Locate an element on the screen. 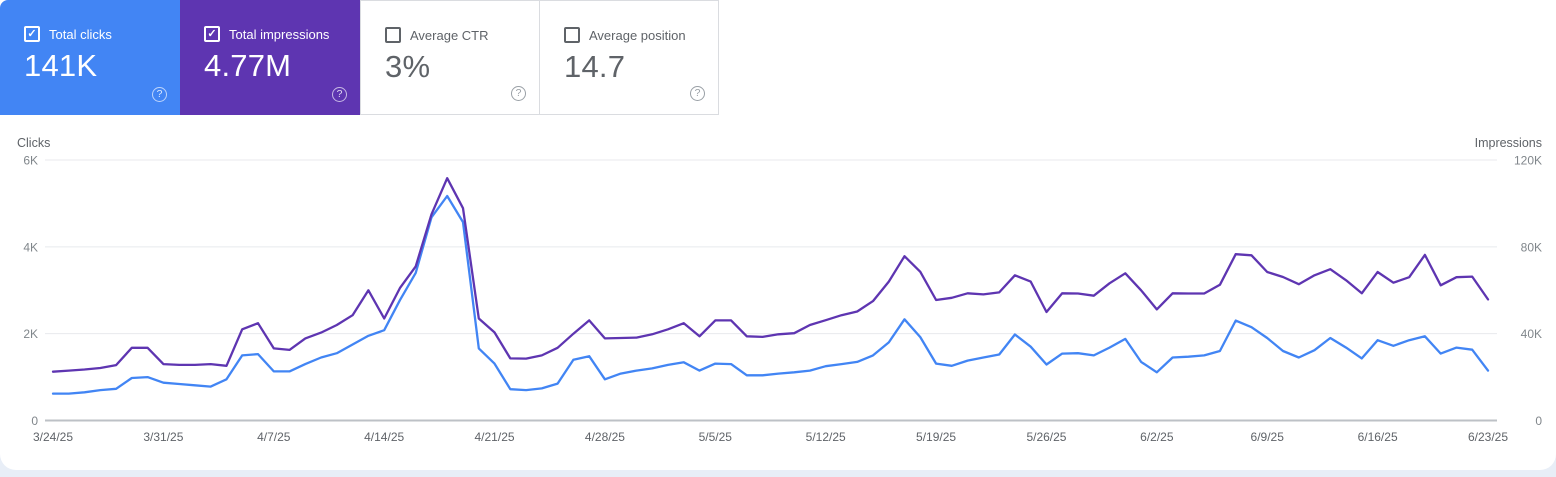 The width and height of the screenshot is (1556, 477). metric-card-total-clicks: Total clicks 141K ? is located at coordinates (90, 57).